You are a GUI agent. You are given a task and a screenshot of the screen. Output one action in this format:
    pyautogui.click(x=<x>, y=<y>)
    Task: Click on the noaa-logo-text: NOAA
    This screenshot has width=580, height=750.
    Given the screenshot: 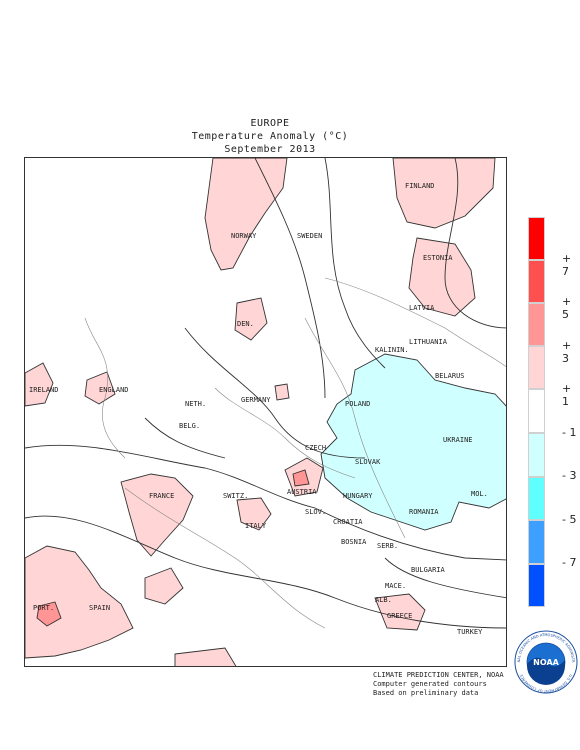 What is the action you would take?
    pyautogui.click(x=546, y=662)
    